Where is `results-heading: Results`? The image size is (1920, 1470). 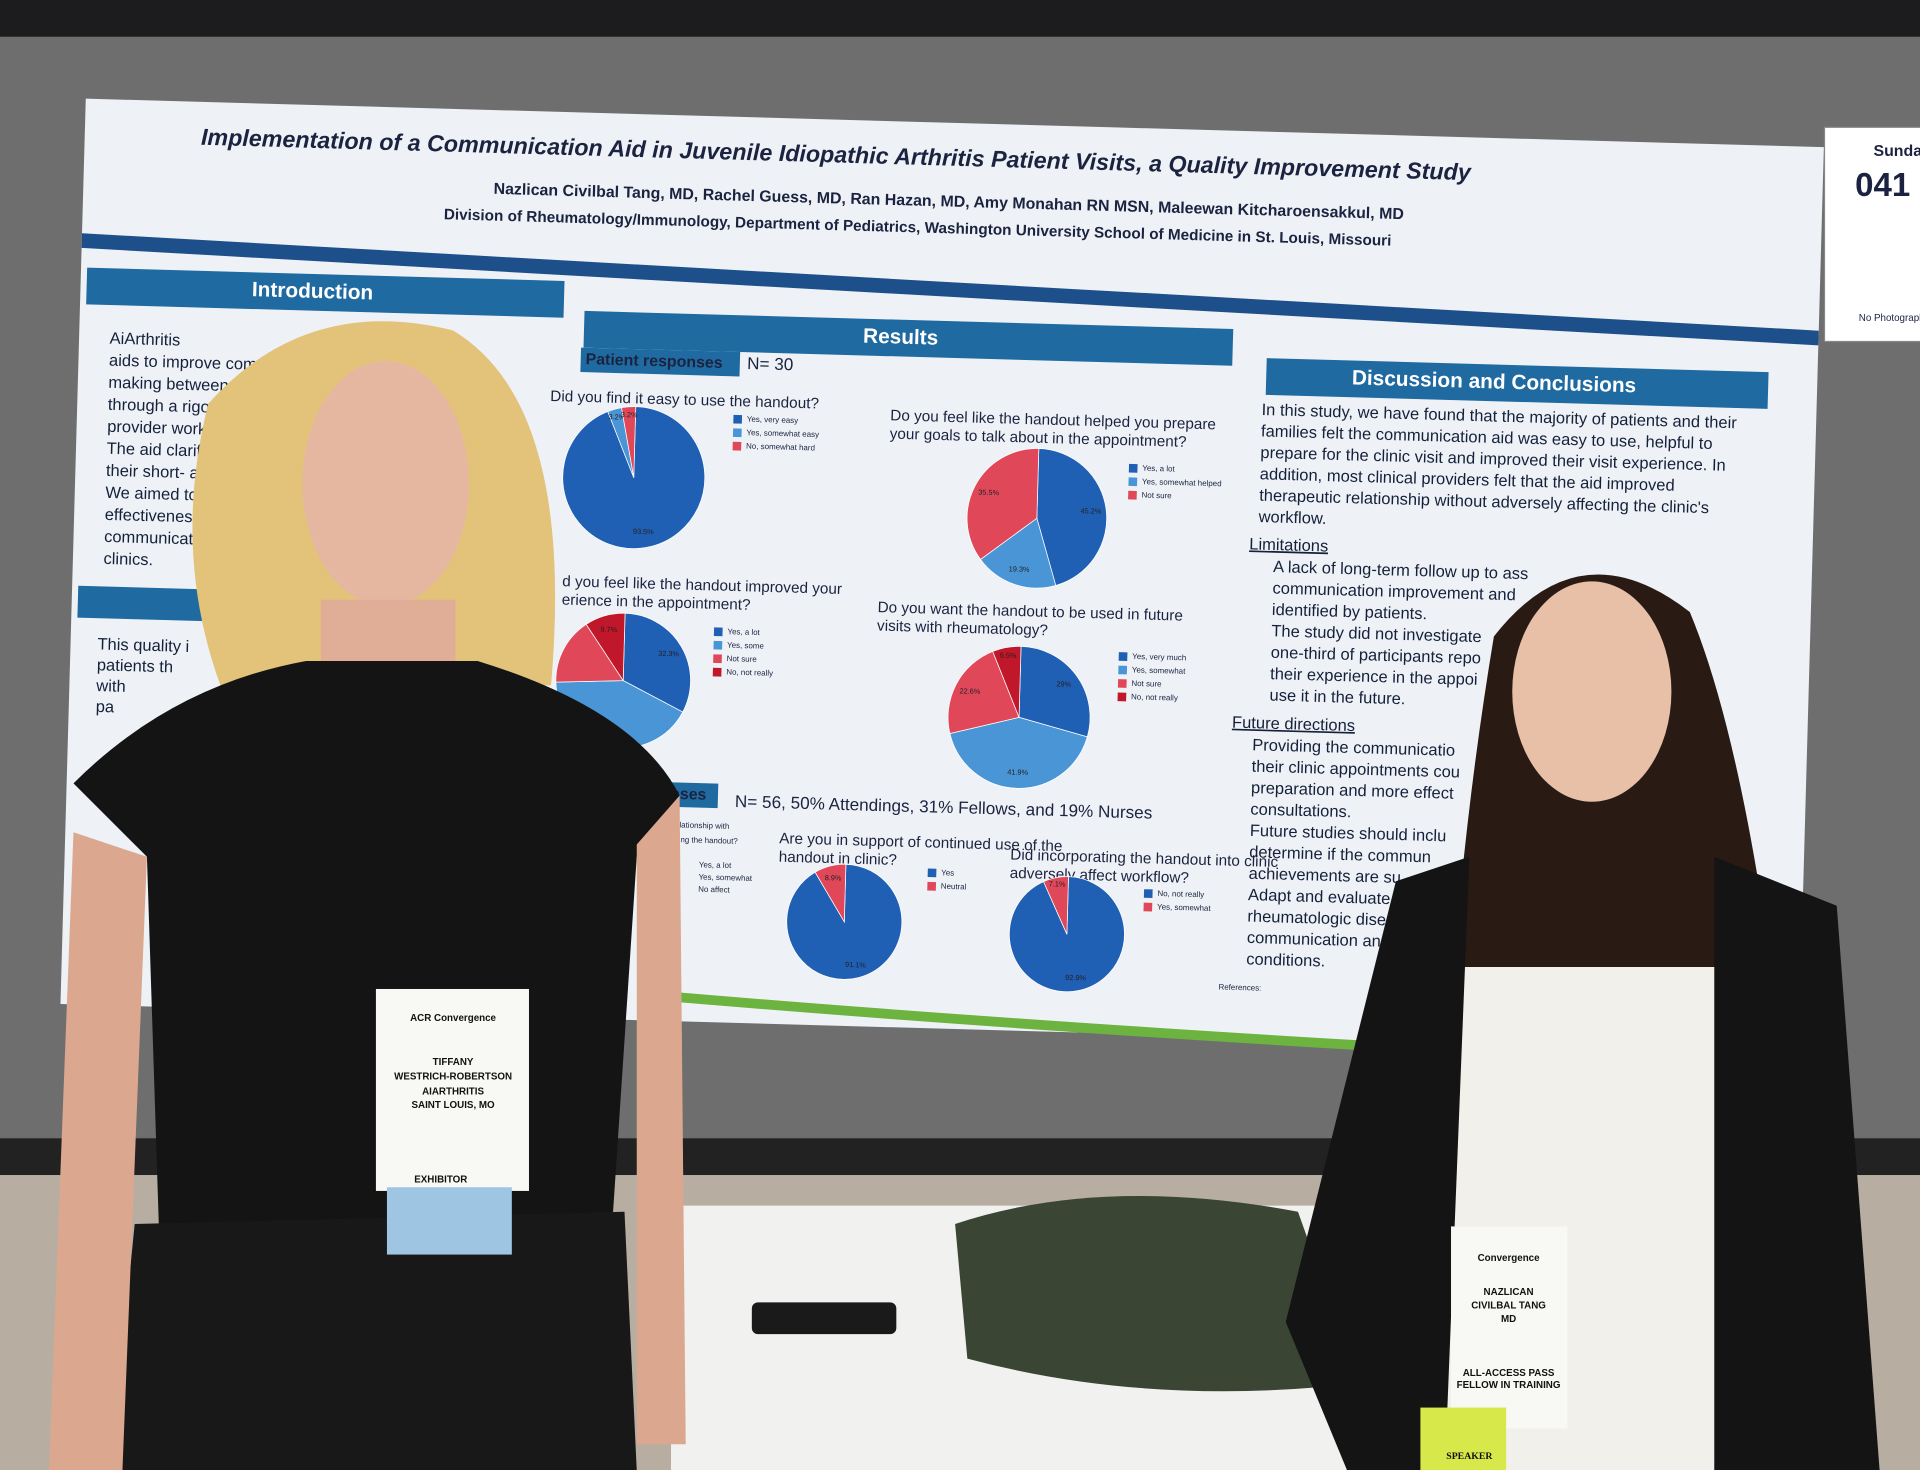
results-heading: Results is located at coordinates (901, 337).